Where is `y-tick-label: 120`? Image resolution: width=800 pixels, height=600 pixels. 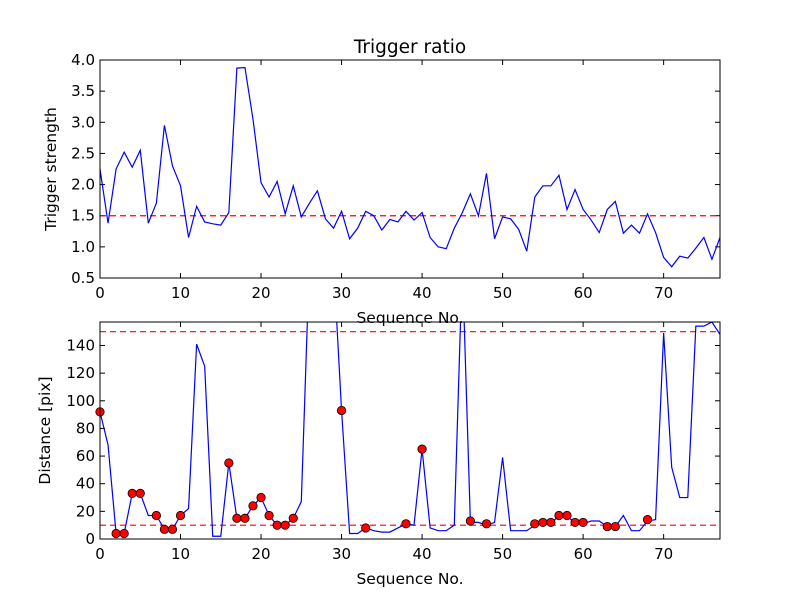 y-tick-label: 120 is located at coordinates (80, 373).